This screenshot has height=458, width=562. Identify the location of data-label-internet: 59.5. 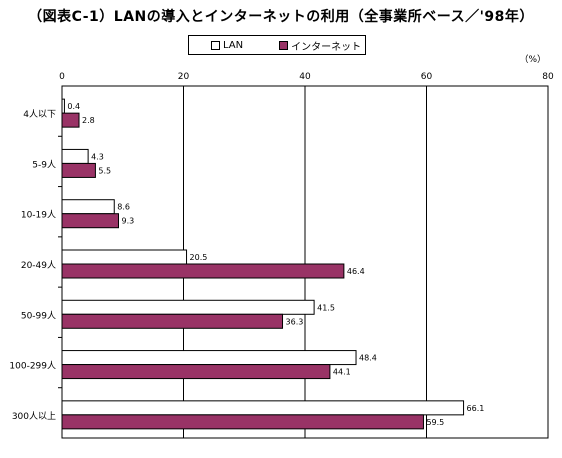
(435, 422).